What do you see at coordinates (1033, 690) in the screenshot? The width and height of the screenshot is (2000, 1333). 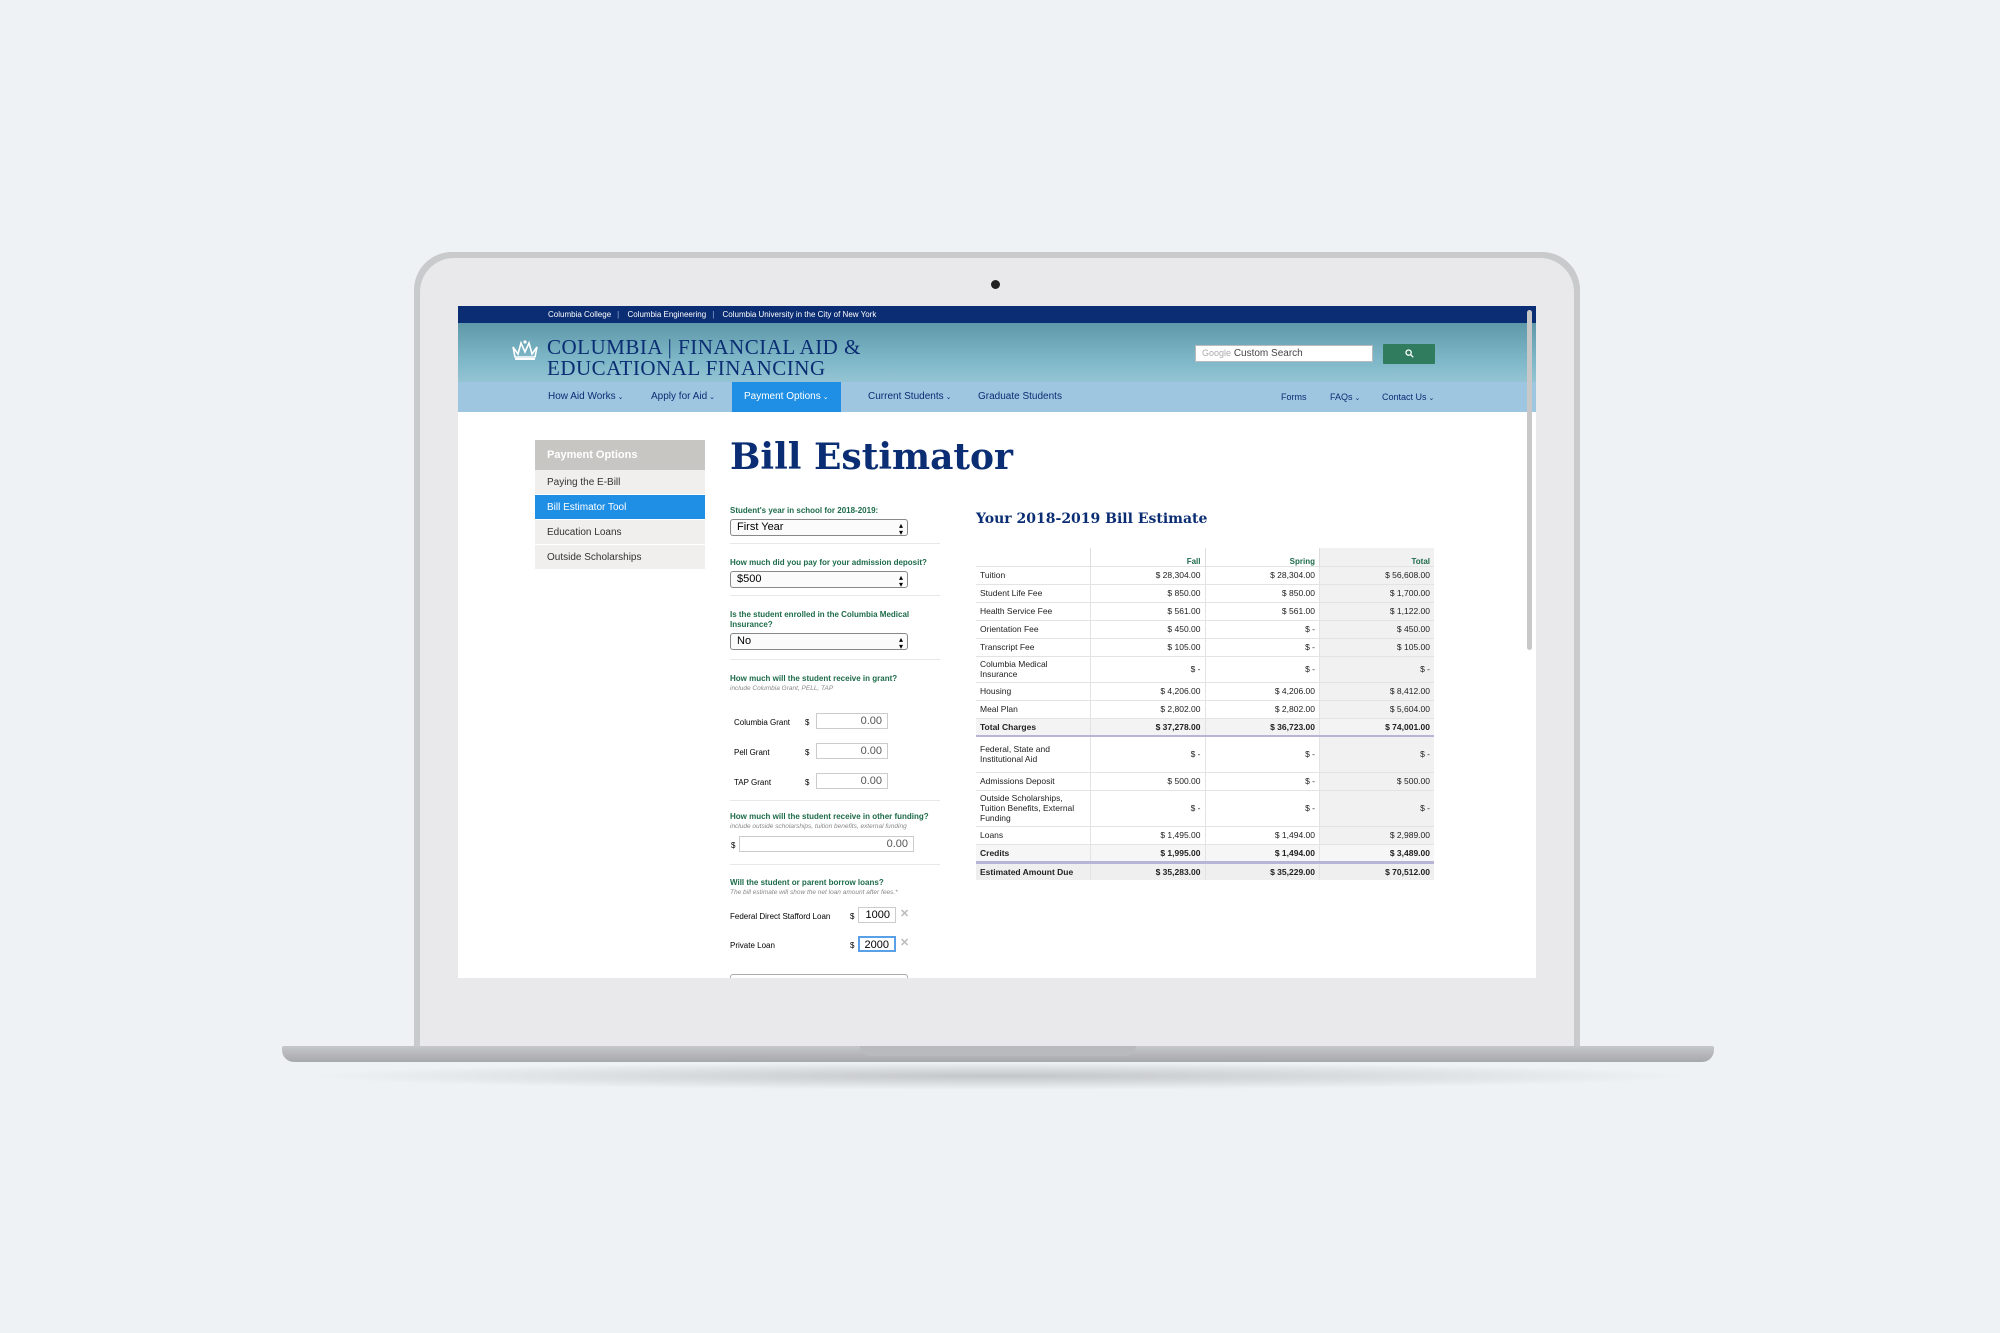 I see `row-label: Housing` at bounding box center [1033, 690].